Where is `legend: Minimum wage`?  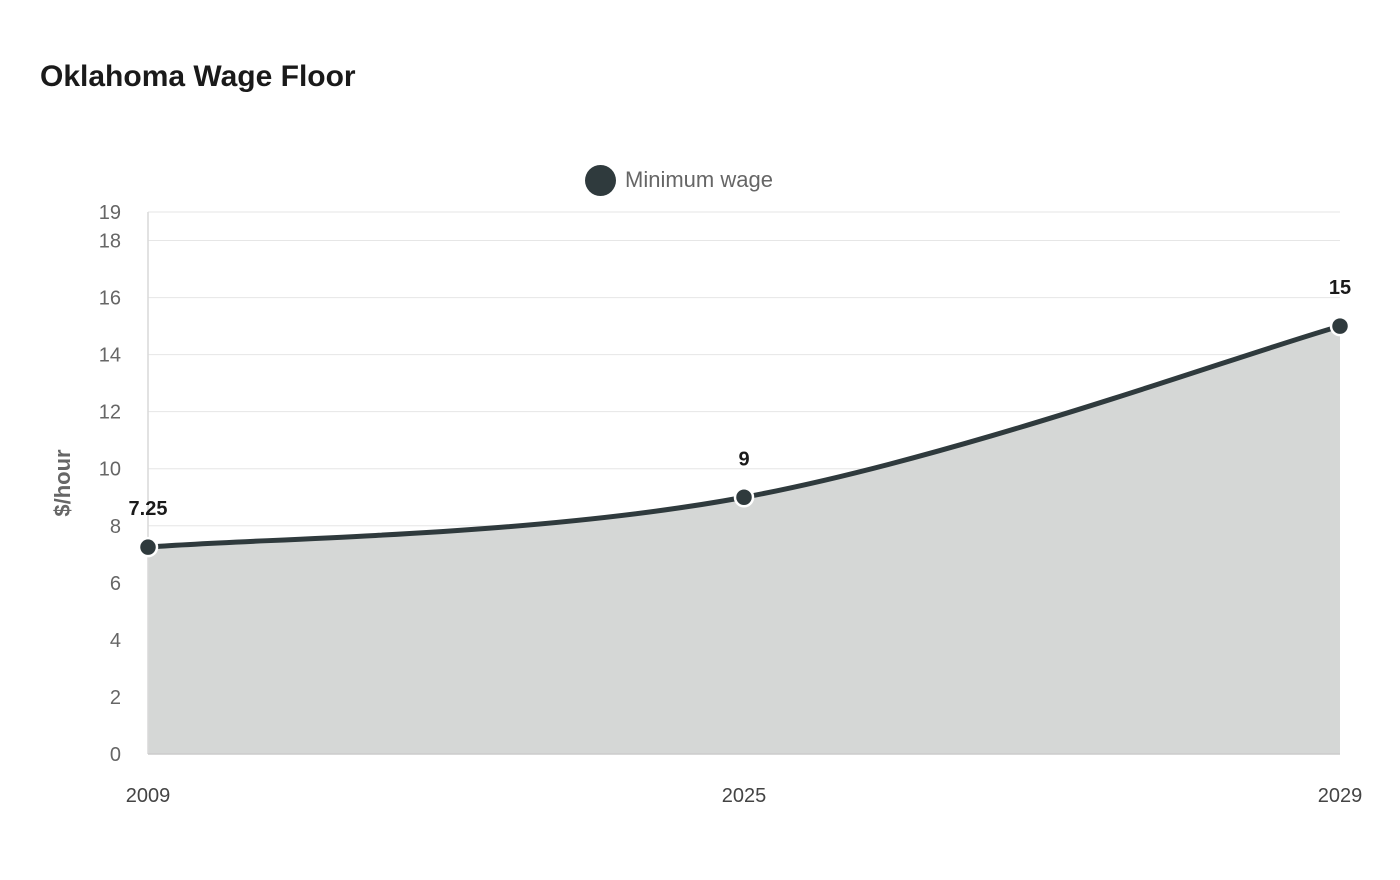 legend: Minimum wage is located at coordinates (679, 180).